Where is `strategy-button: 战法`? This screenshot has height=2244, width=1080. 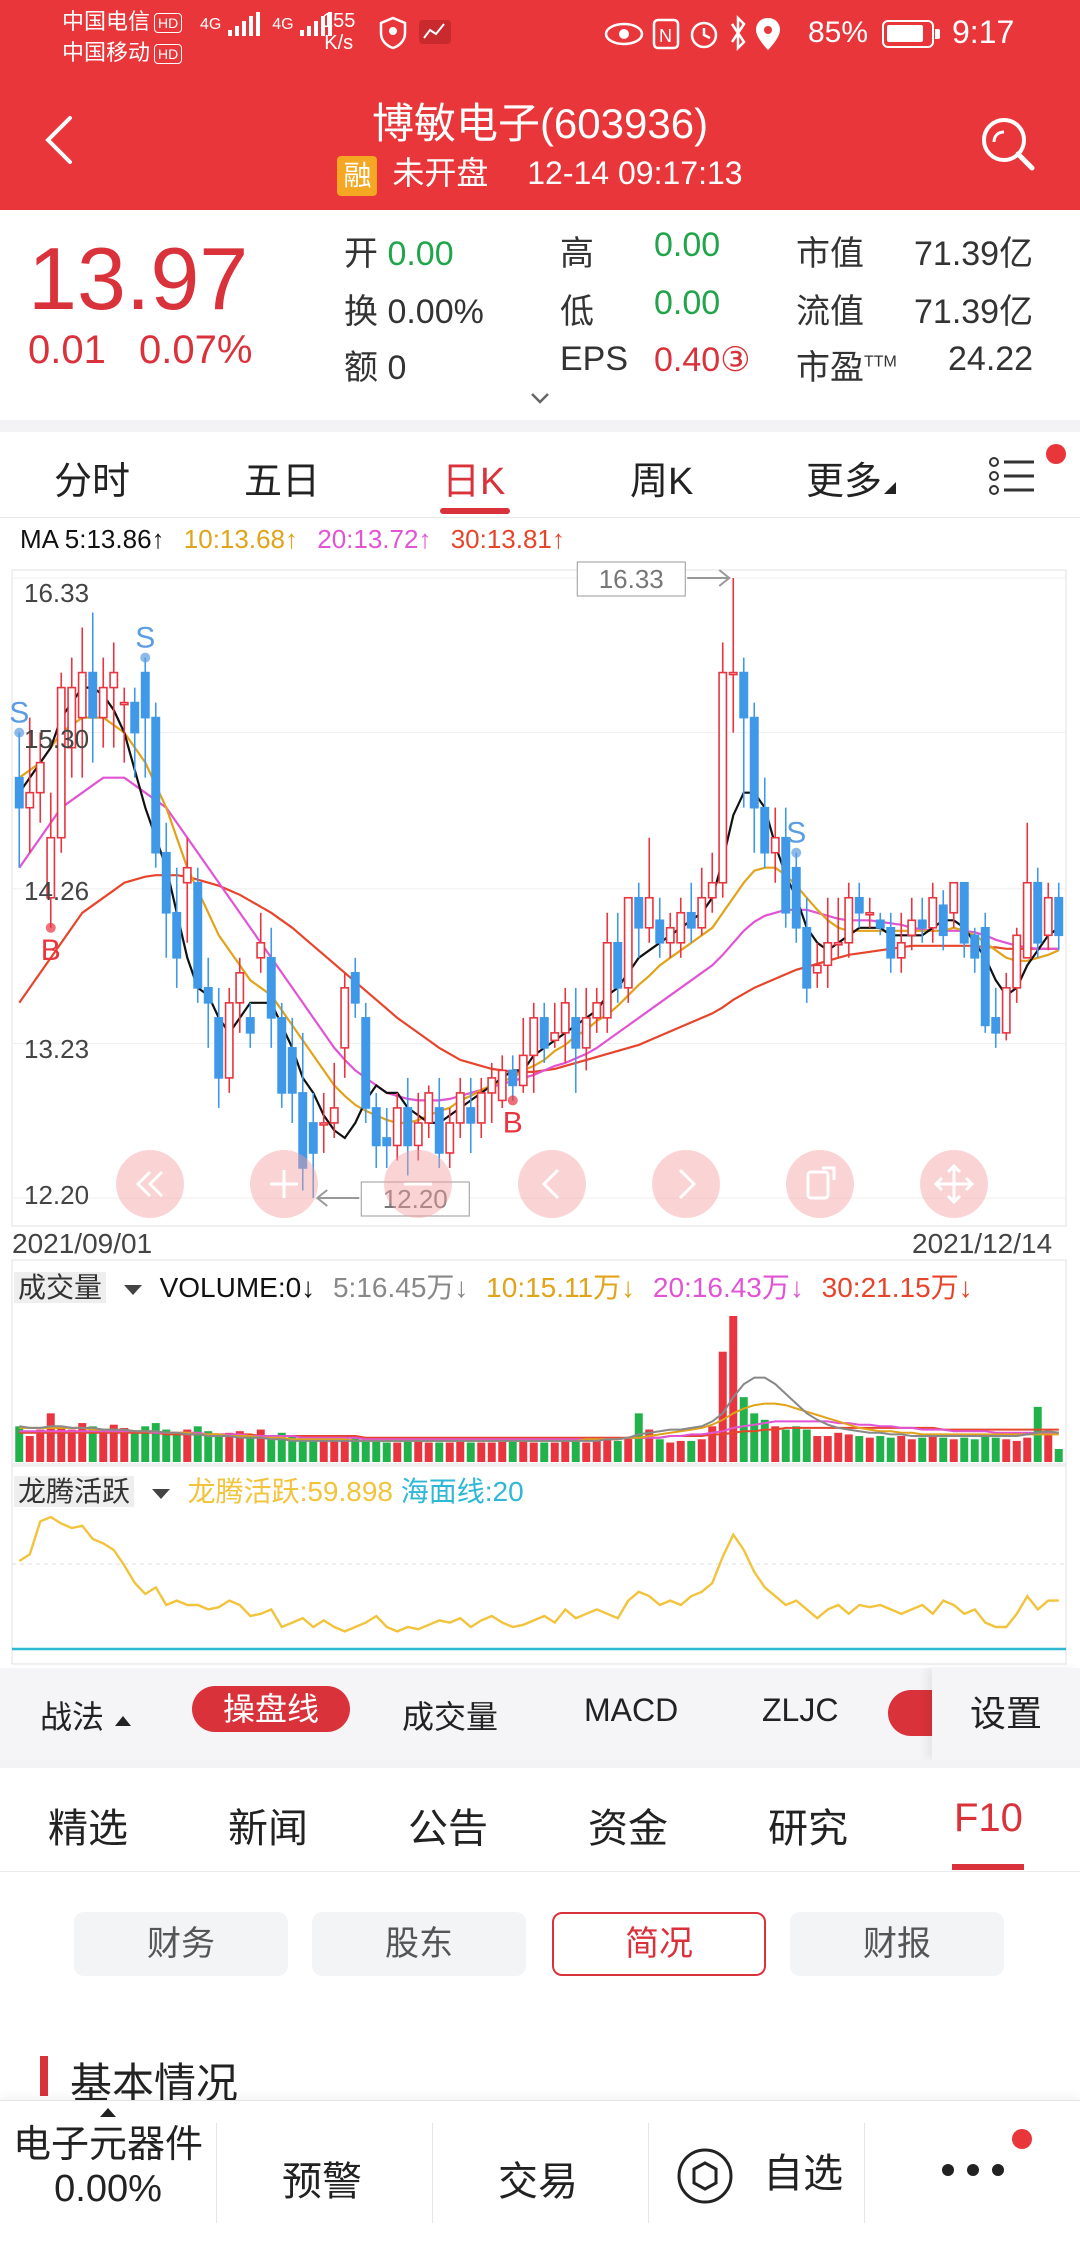 strategy-button: 战法 is located at coordinates (86, 1715).